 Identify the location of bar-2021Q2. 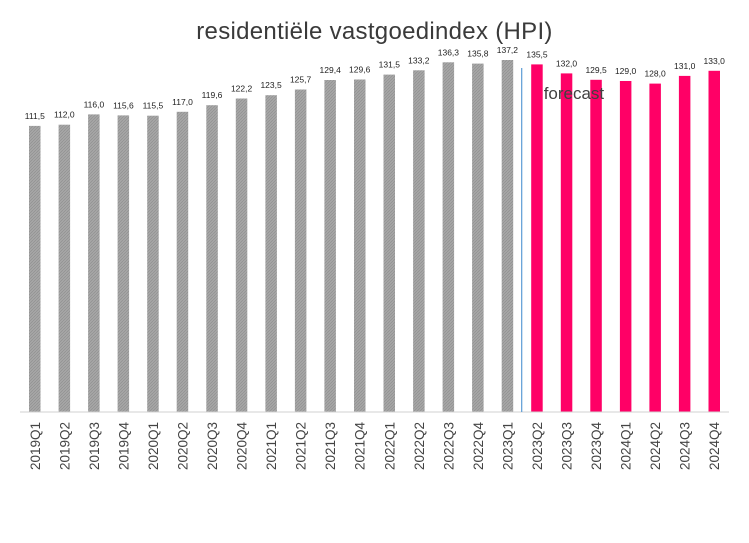
(300, 250).